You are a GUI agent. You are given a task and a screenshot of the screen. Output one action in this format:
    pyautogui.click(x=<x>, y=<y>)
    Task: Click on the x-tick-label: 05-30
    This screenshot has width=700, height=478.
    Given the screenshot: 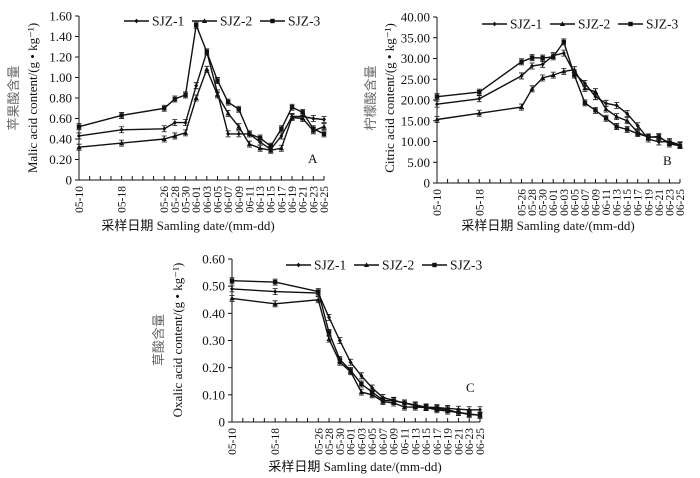 What is the action you would take?
    pyautogui.click(x=187, y=199)
    